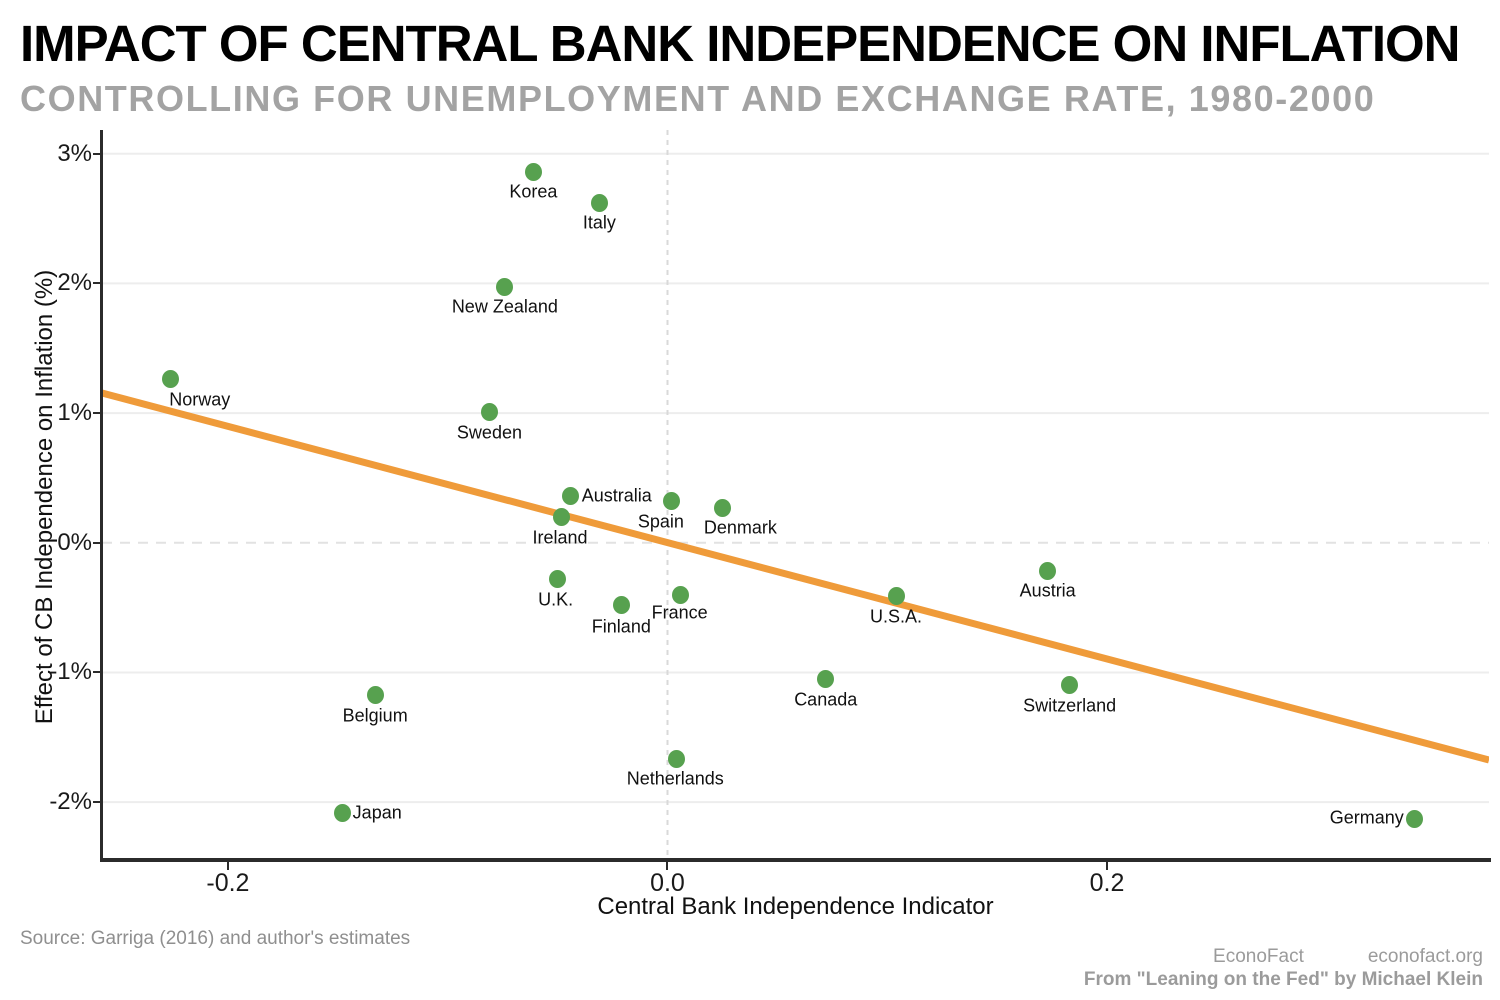  What do you see at coordinates (74, 542) in the screenshot?
I see `y-tick-label: 0%` at bounding box center [74, 542].